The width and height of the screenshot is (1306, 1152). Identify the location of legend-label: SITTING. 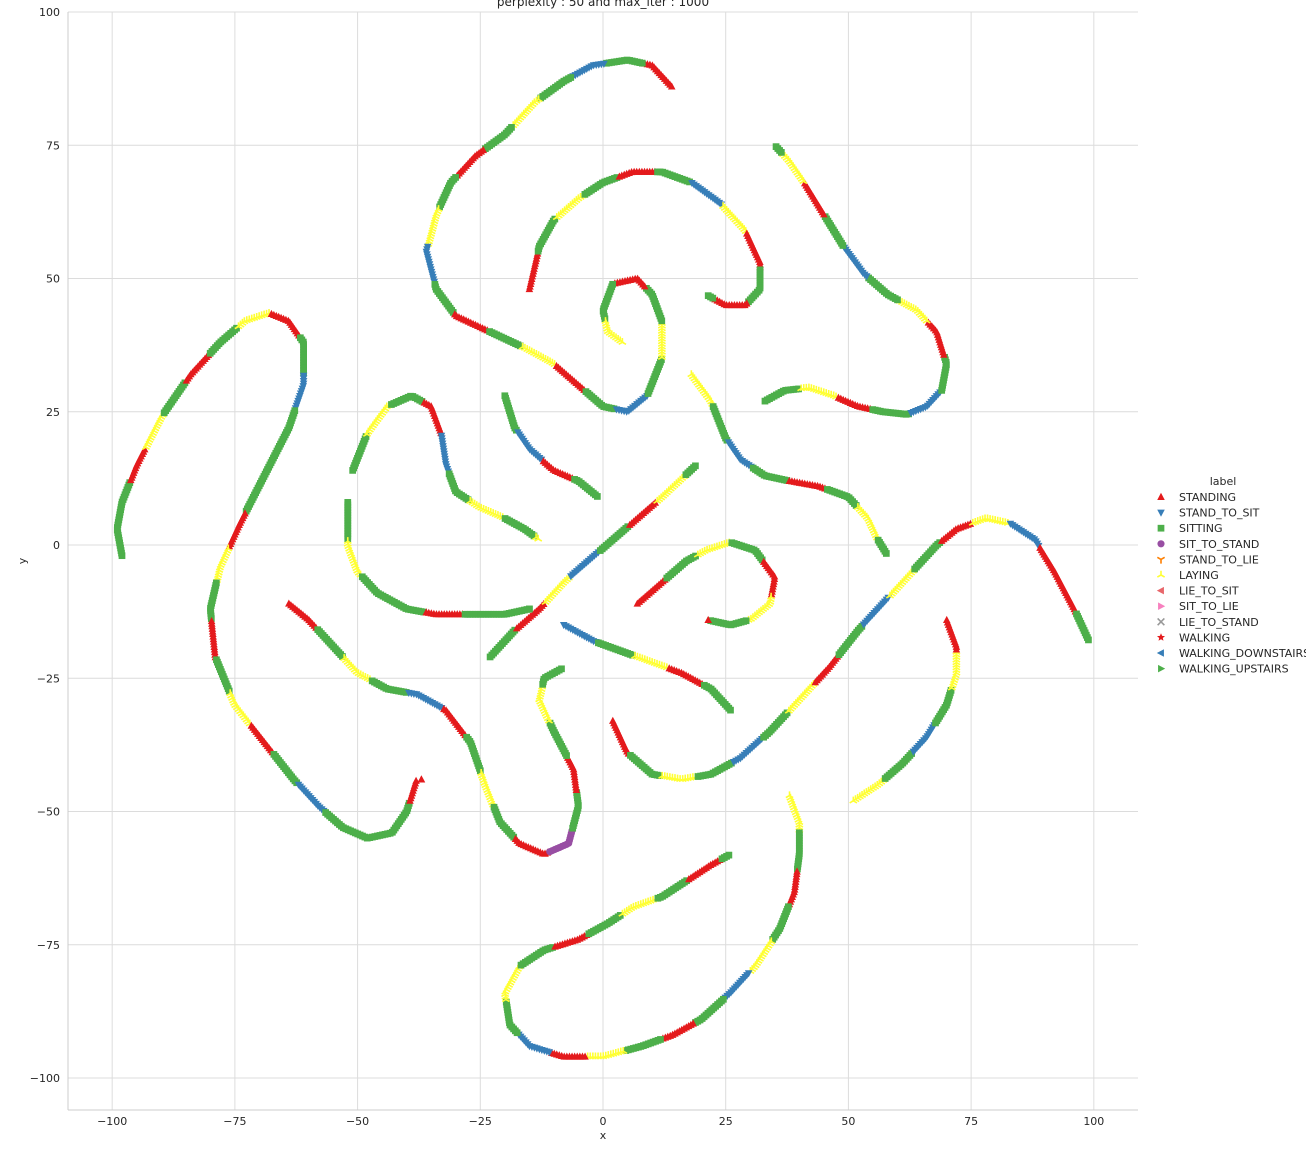
(1200, 528).